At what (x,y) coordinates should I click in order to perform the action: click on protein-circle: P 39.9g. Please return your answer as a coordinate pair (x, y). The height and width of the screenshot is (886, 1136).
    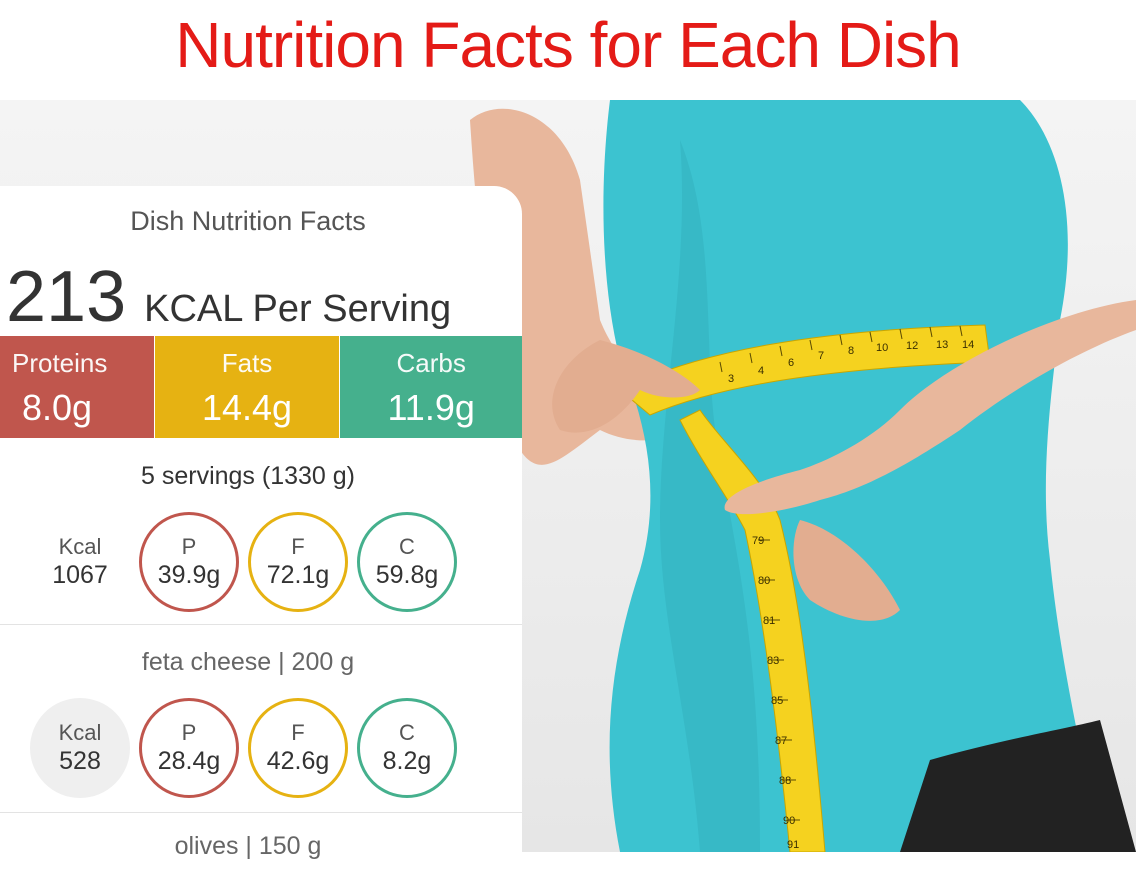
    Looking at the image, I should click on (189, 562).